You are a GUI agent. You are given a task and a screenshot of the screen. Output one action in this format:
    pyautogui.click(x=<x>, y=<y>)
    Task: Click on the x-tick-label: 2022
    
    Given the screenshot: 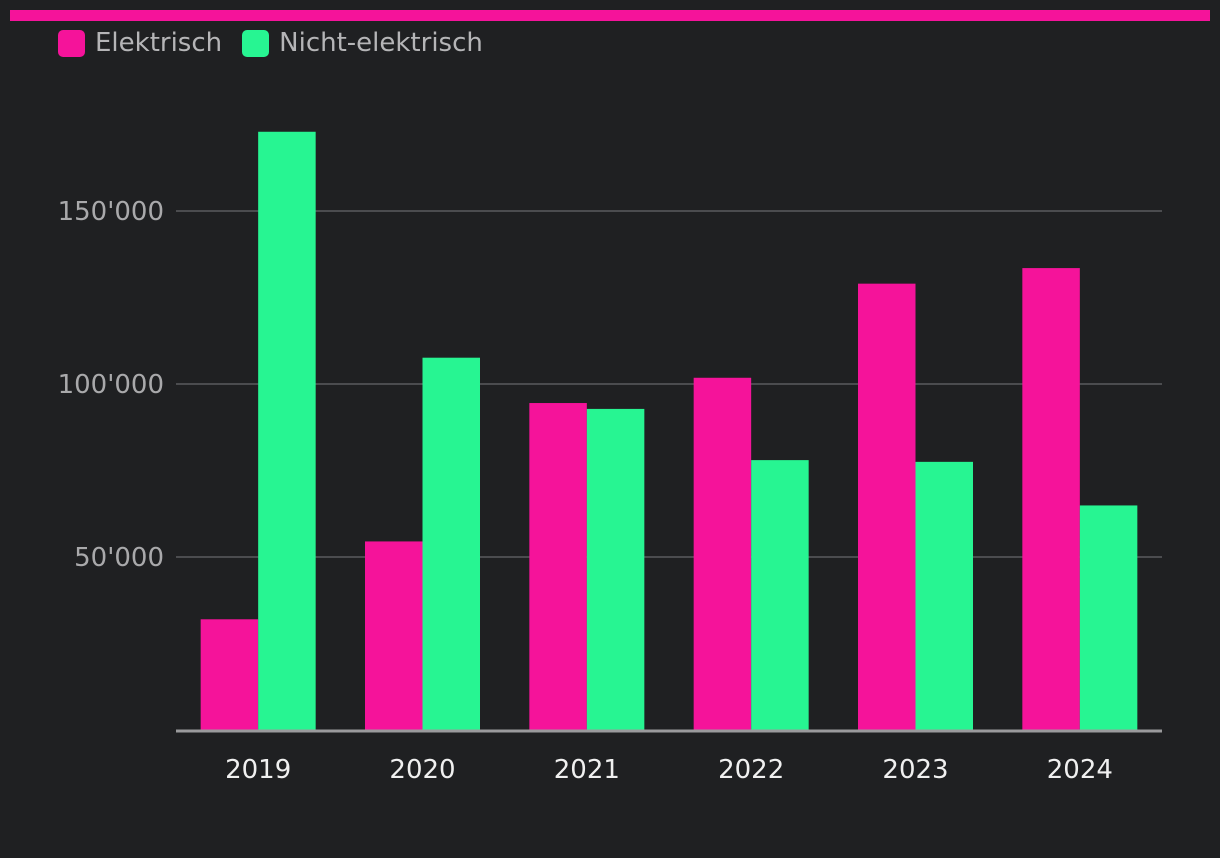 What is the action you would take?
    pyautogui.click(x=751, y=770)
    